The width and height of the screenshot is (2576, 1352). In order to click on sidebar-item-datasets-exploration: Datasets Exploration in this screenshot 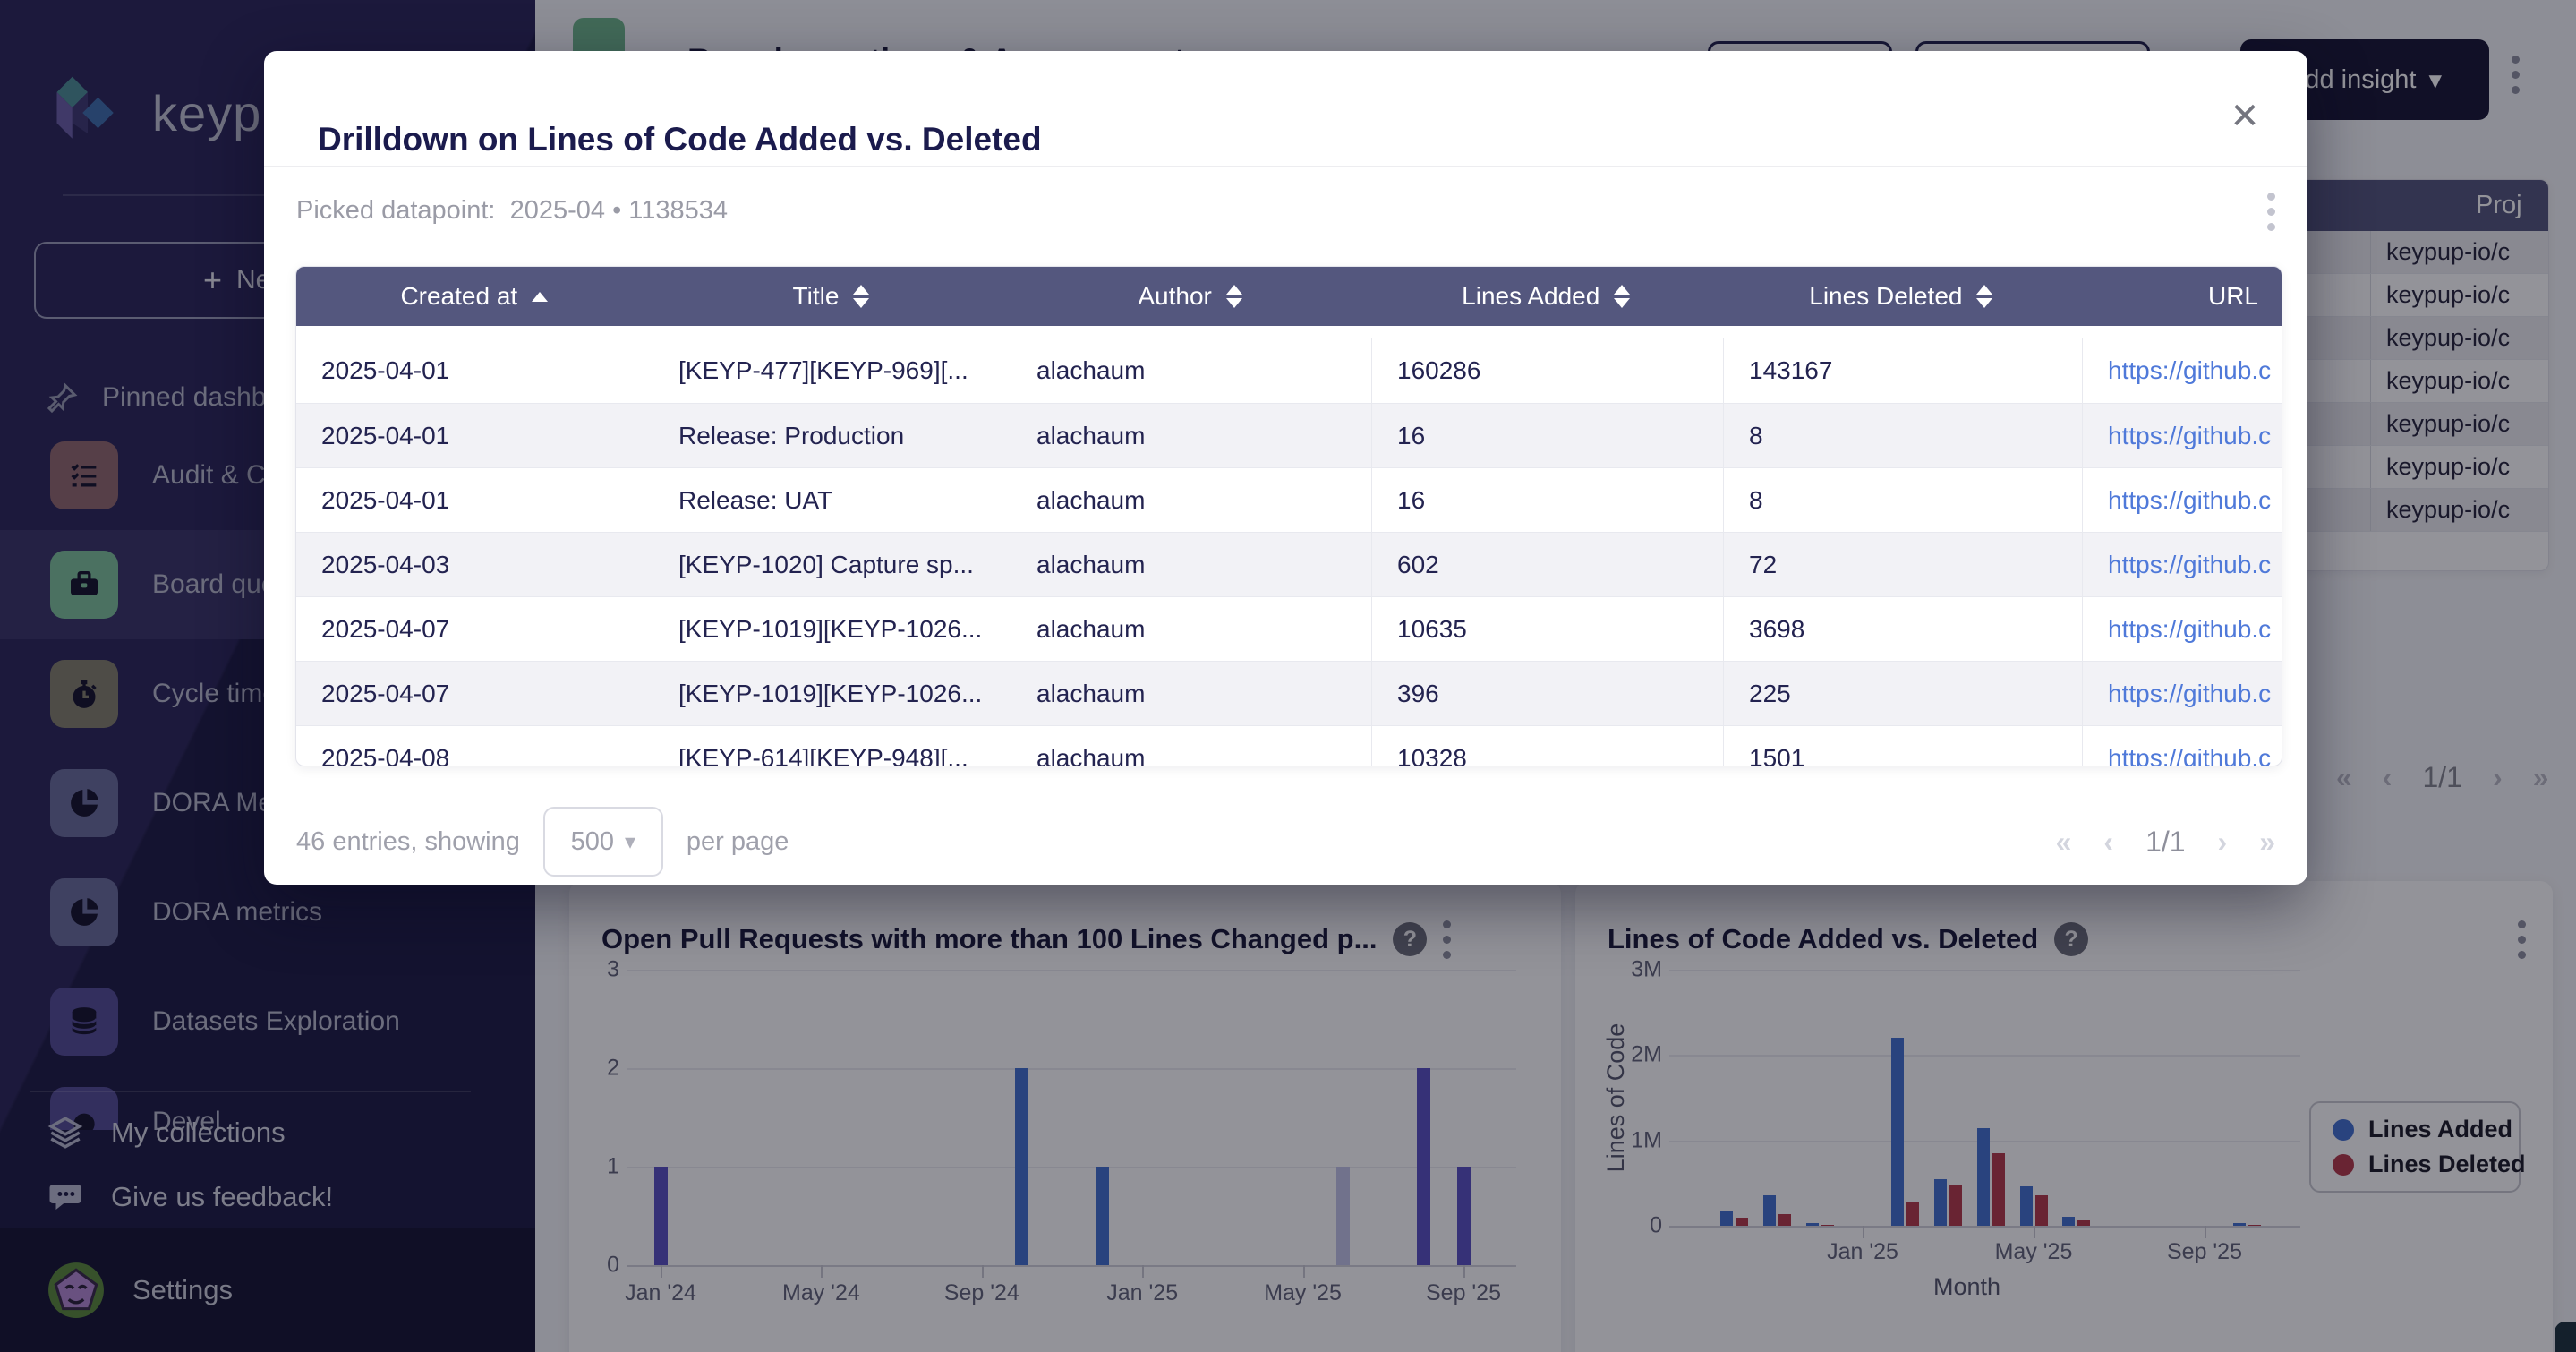, I will do `click(267, 1022)`.